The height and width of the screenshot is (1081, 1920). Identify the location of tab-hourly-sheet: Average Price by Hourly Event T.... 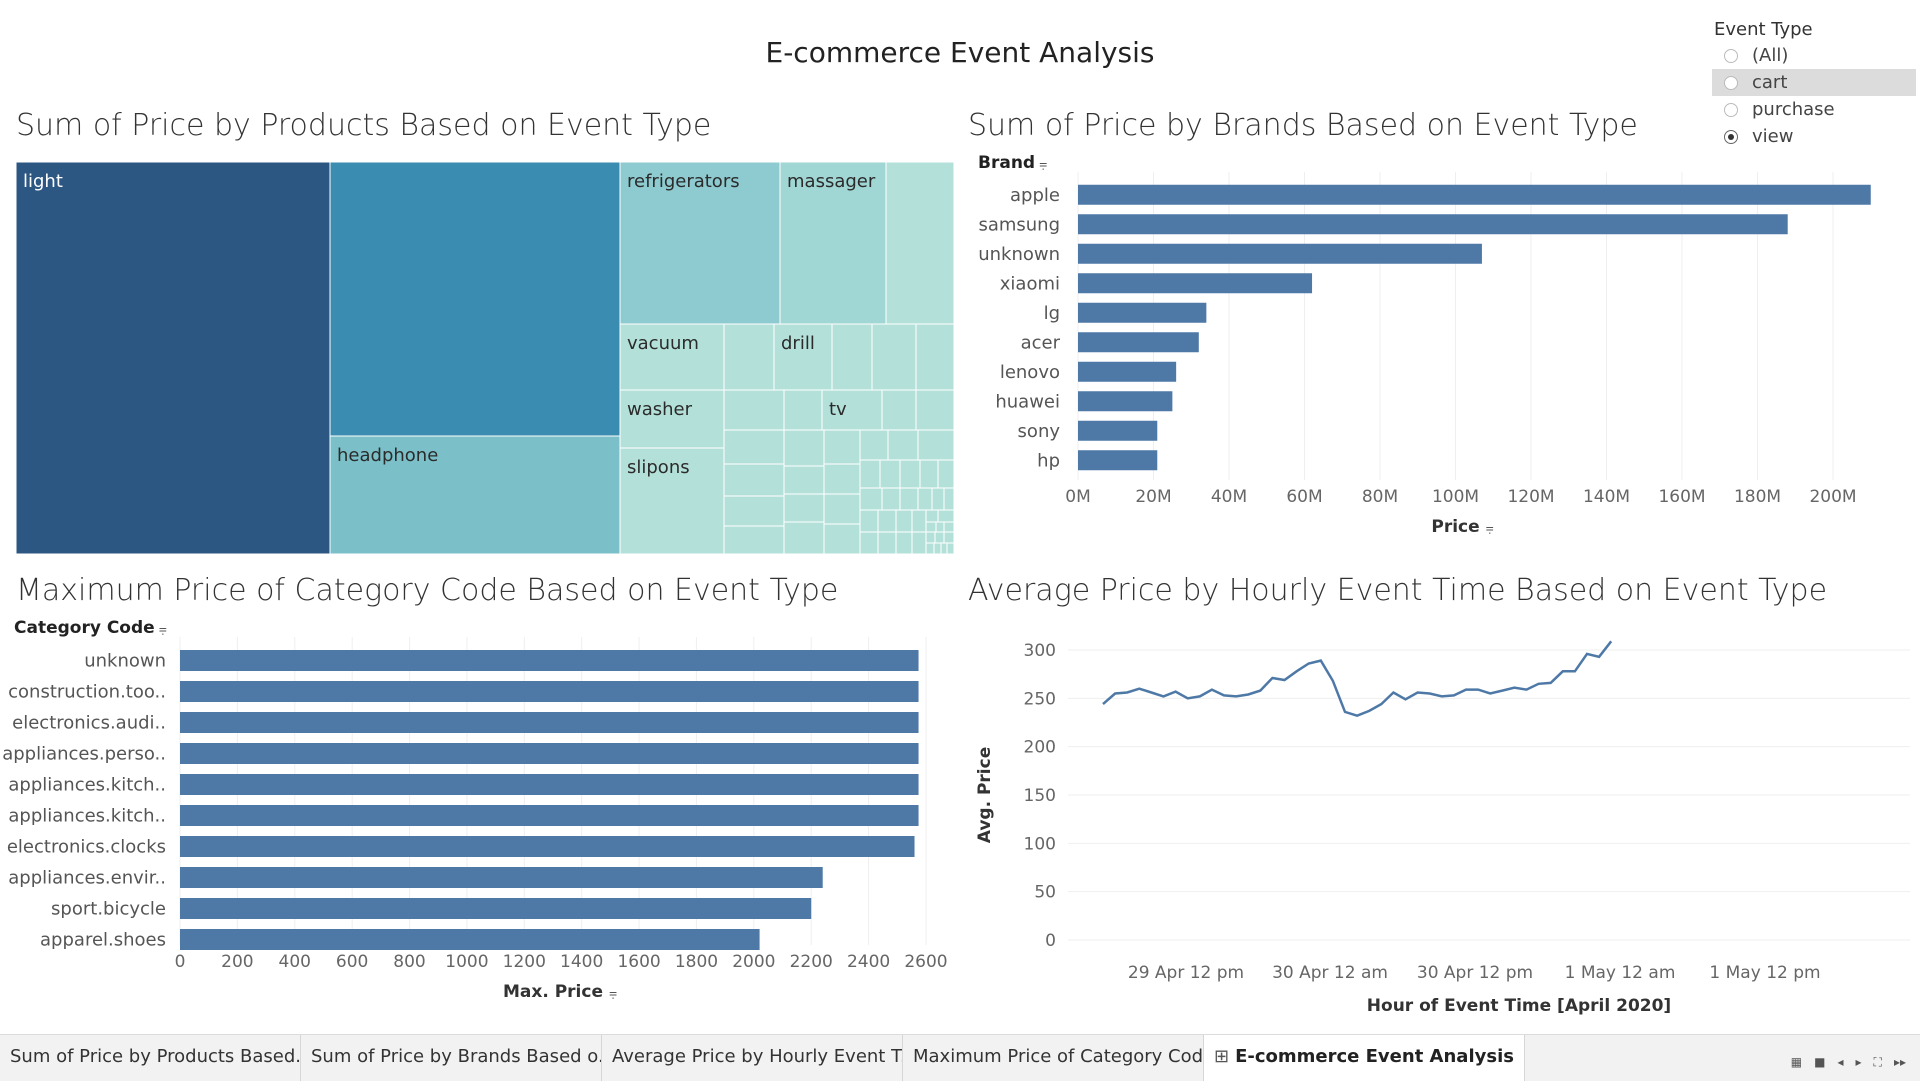
(752, 1058).